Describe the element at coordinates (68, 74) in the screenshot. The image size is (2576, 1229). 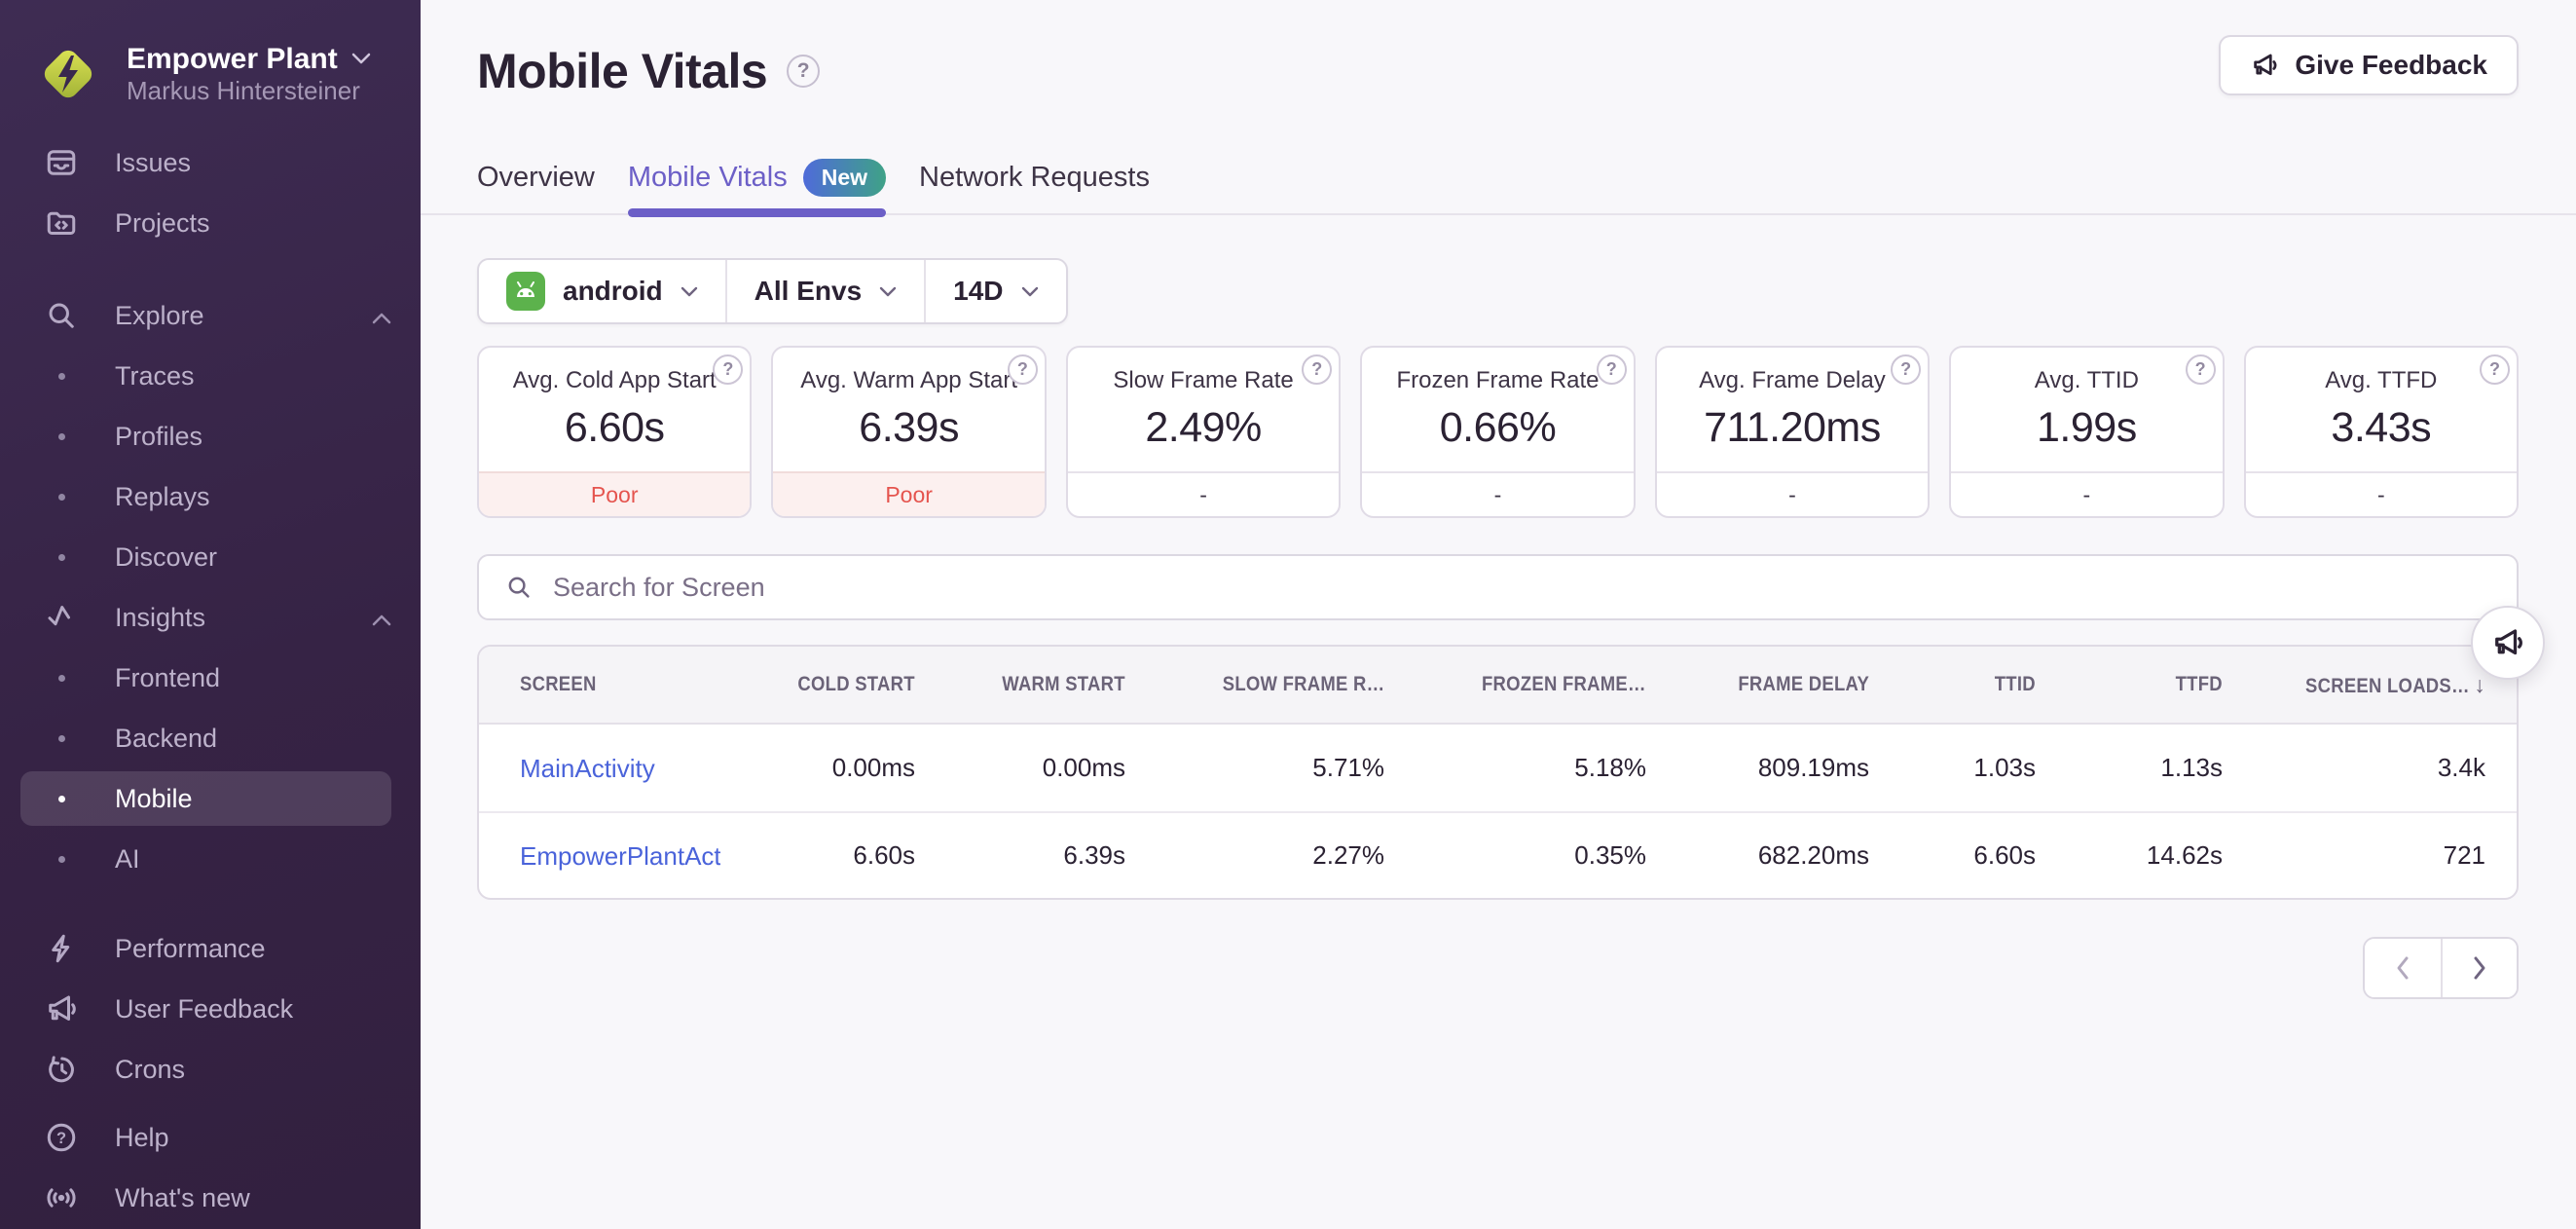
I see `org-logo-icon` at that location.